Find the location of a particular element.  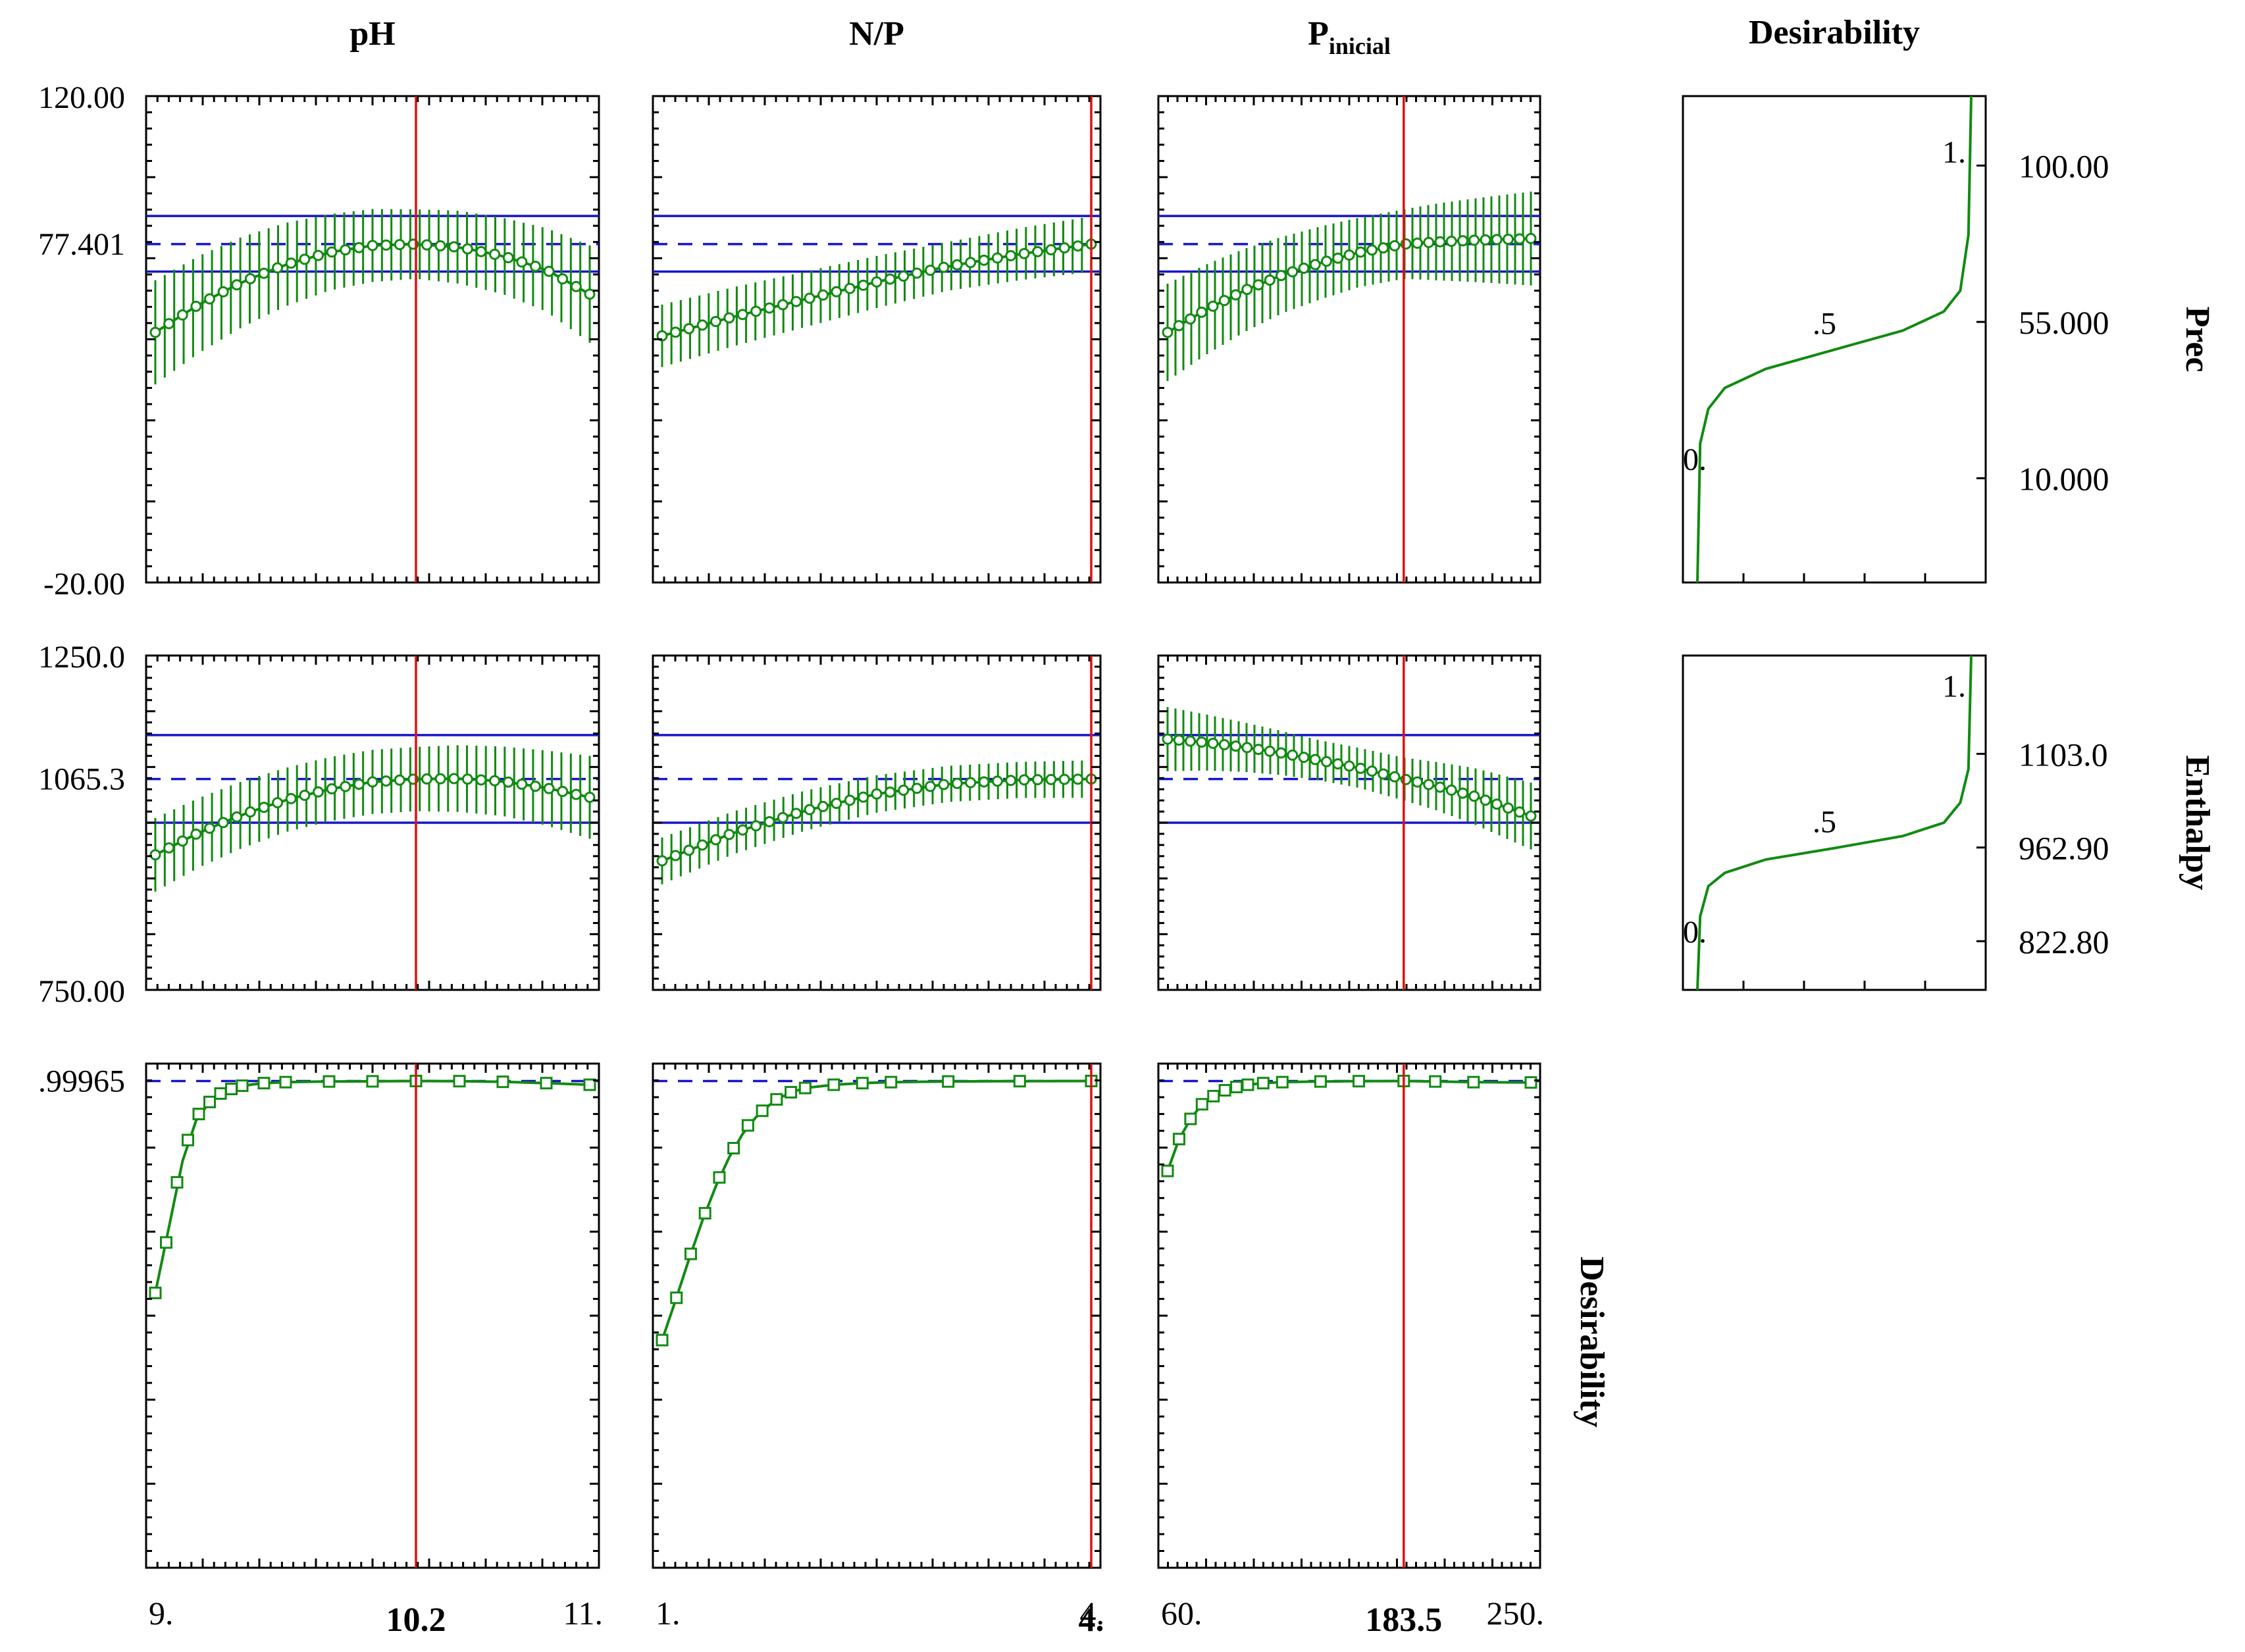

y-tick-label-current: 1065.3 is located at coordinates (81, 779).